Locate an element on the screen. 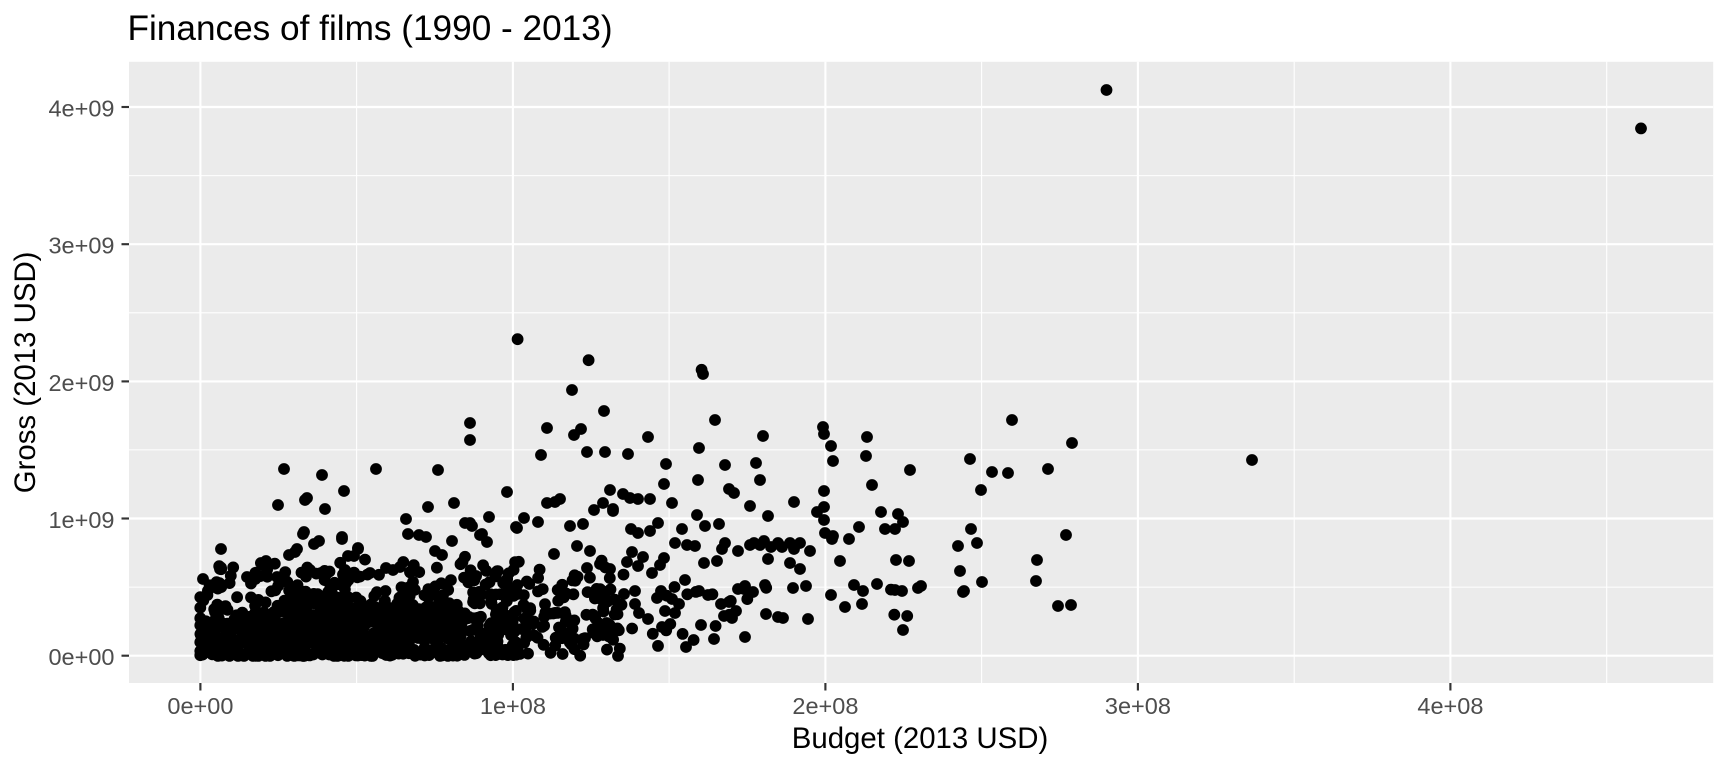 Image resolution: width=1728 pixels, height=768 pixels. svg-text: 1e+08 is located at coordinates (513, 706).